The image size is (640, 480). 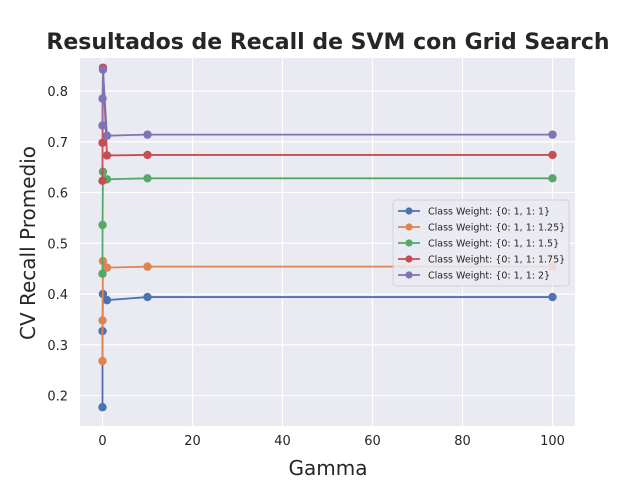 What do you see at coordinates (57, 346) in the screenshot?
I see `y-tick-label: 0.3` at bounding box center [57, 346].